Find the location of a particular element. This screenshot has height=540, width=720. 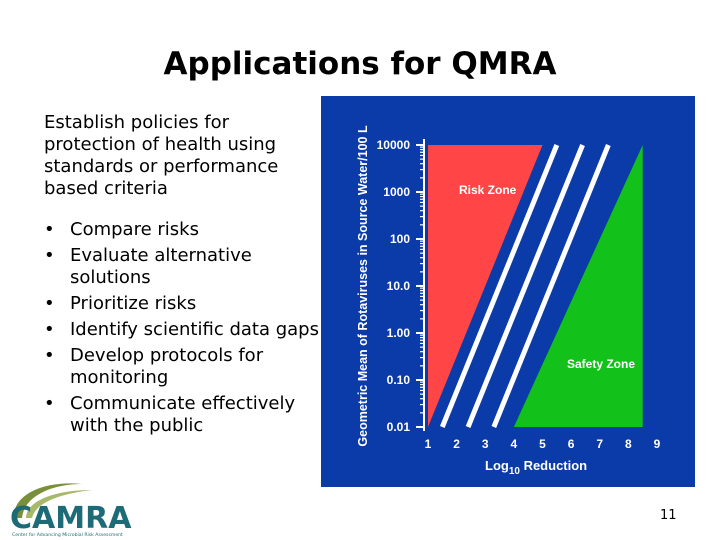

y-tick-label: 10.0 is located at coordinates (399, 286).